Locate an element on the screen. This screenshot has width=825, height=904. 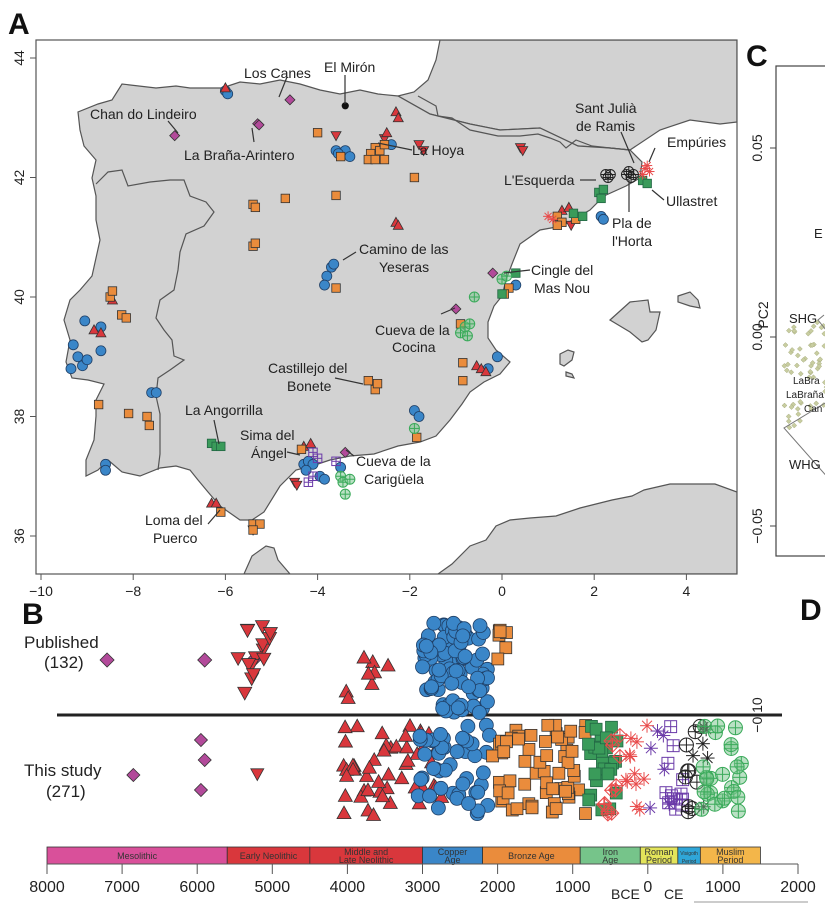
label-lesquerda: L'Esquerda is located at coordinates (539, 180).